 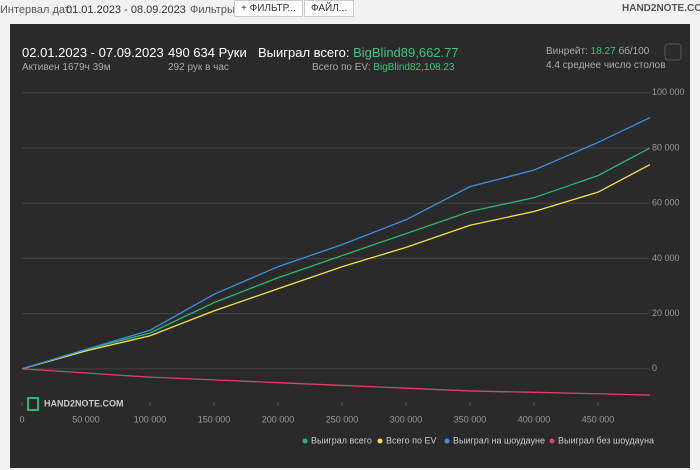 I want to click on watermark: HAND2NOTE.COM, so click(x=84, y=403).